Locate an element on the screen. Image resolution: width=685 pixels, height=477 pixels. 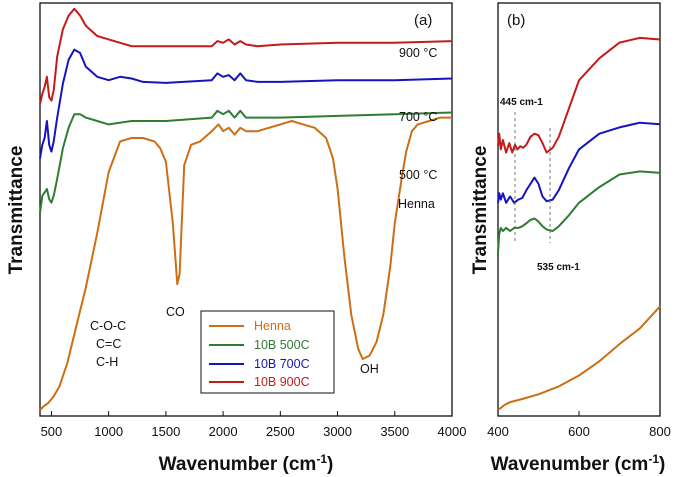
series-line-b-10b-500c is located at coordinates (579, 212).